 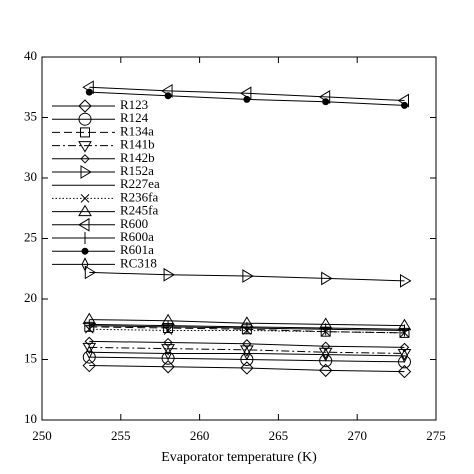 What do you see at coordinates (239, 457) in the screenshot?
I see `x-axis-label: Evaporator temperature (K)` at bounding box center [239, 457].